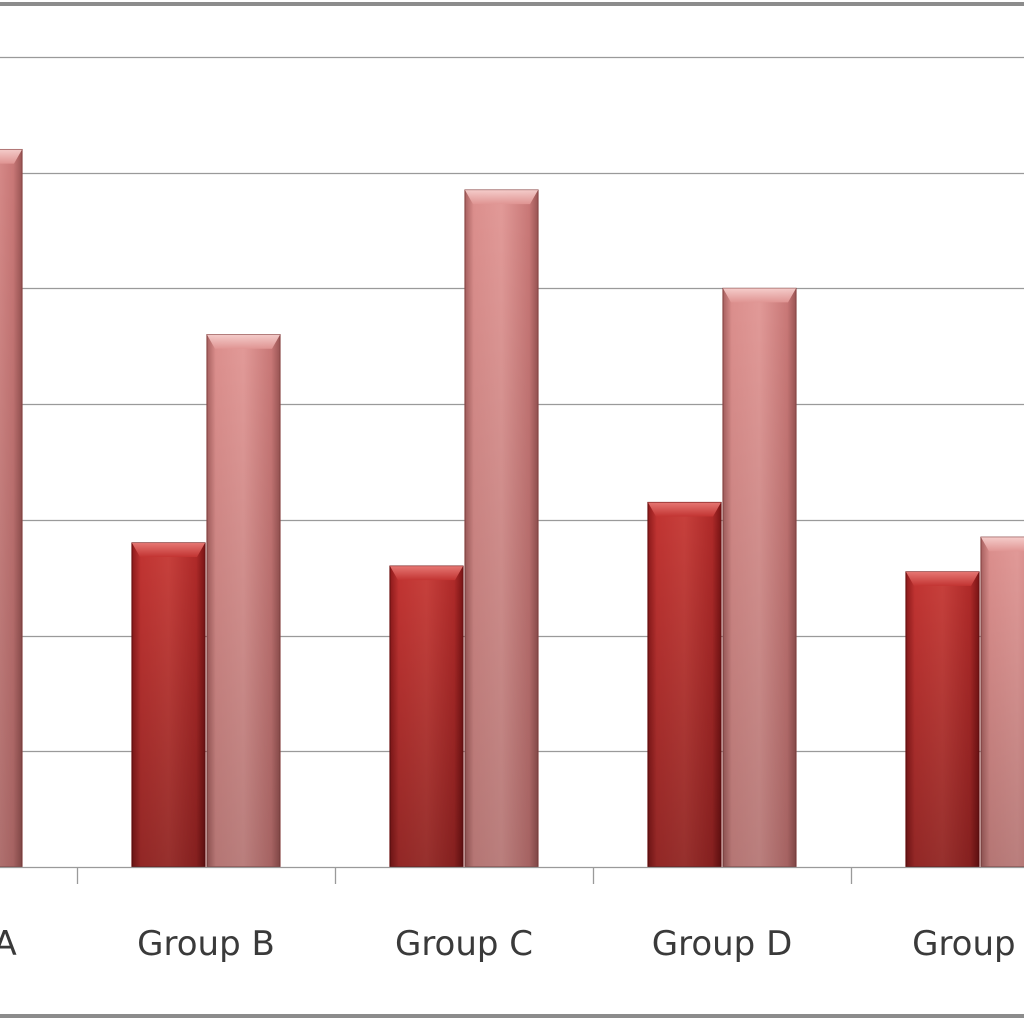 The image size is (1024, 1024). Describe the element at coordinates (968, 944) in the screenshot. I see `x-tick-label: Group E` at that location.